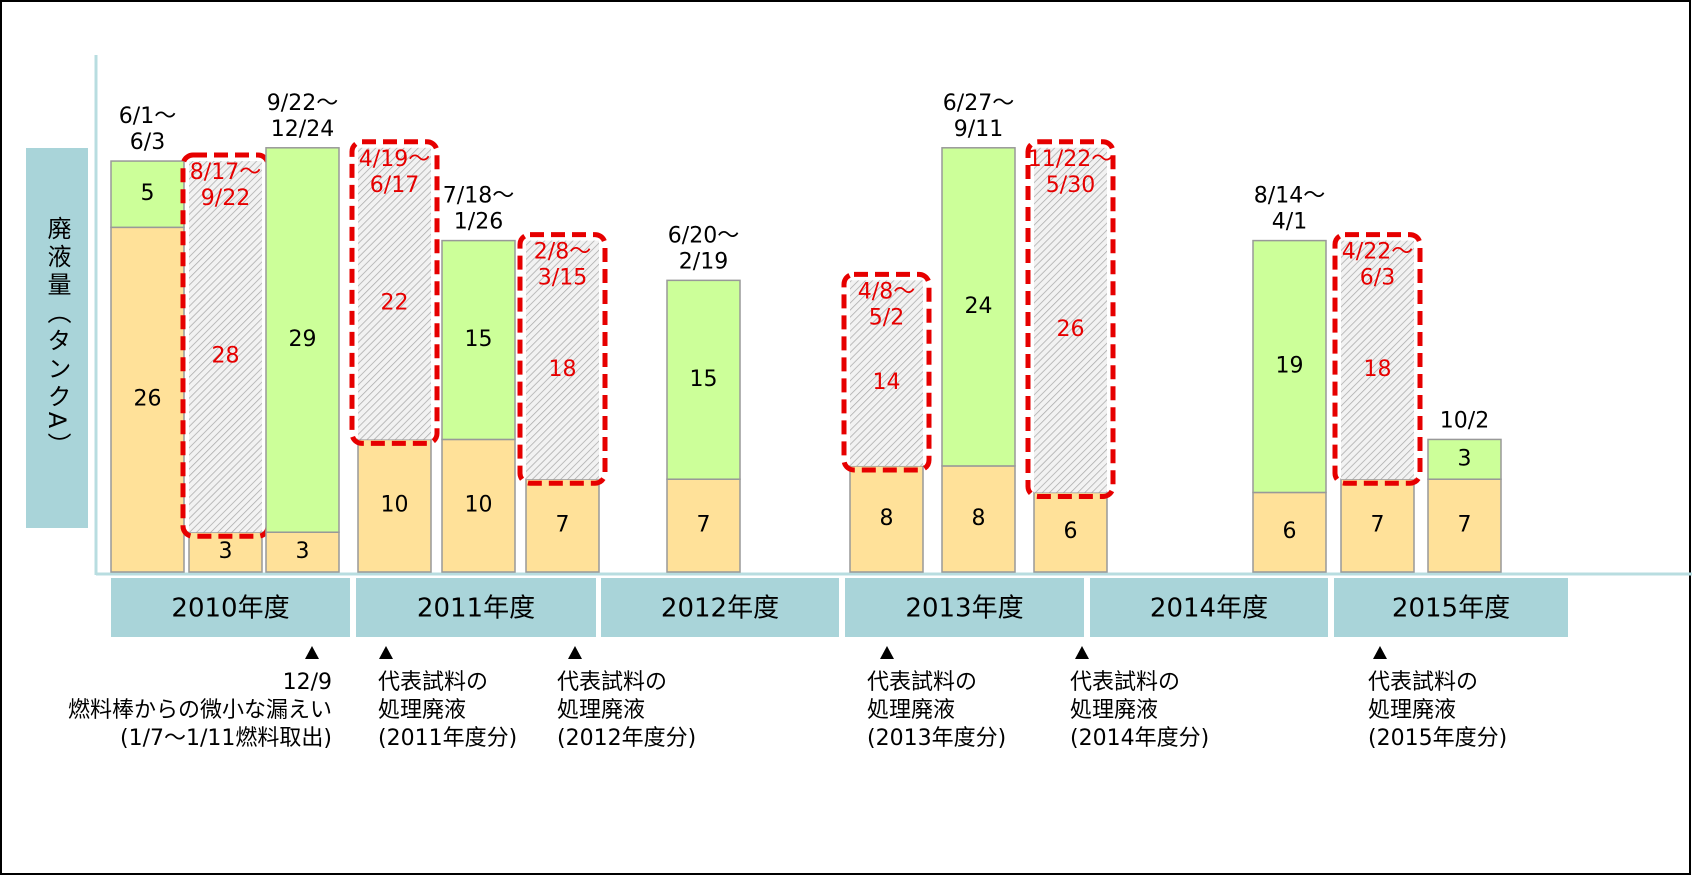 This screenshot has height=876, width=1692. Describe the element at coordinates (302, 103) in the screenshot. I see `period-label: 9/22～` at that location.